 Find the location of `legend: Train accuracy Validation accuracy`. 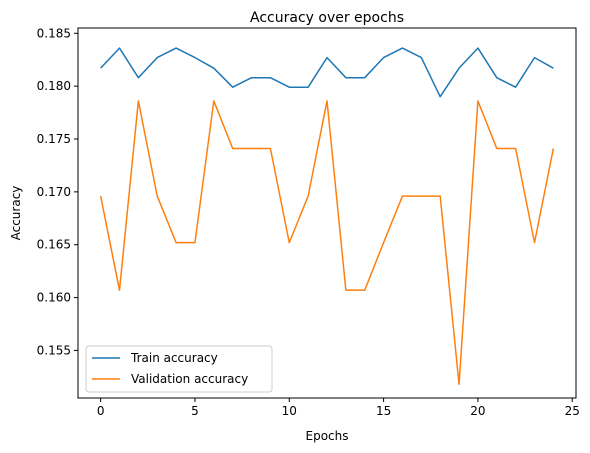

legend: Train accuracy Validation accuracy is located at coordinates (179, 369).